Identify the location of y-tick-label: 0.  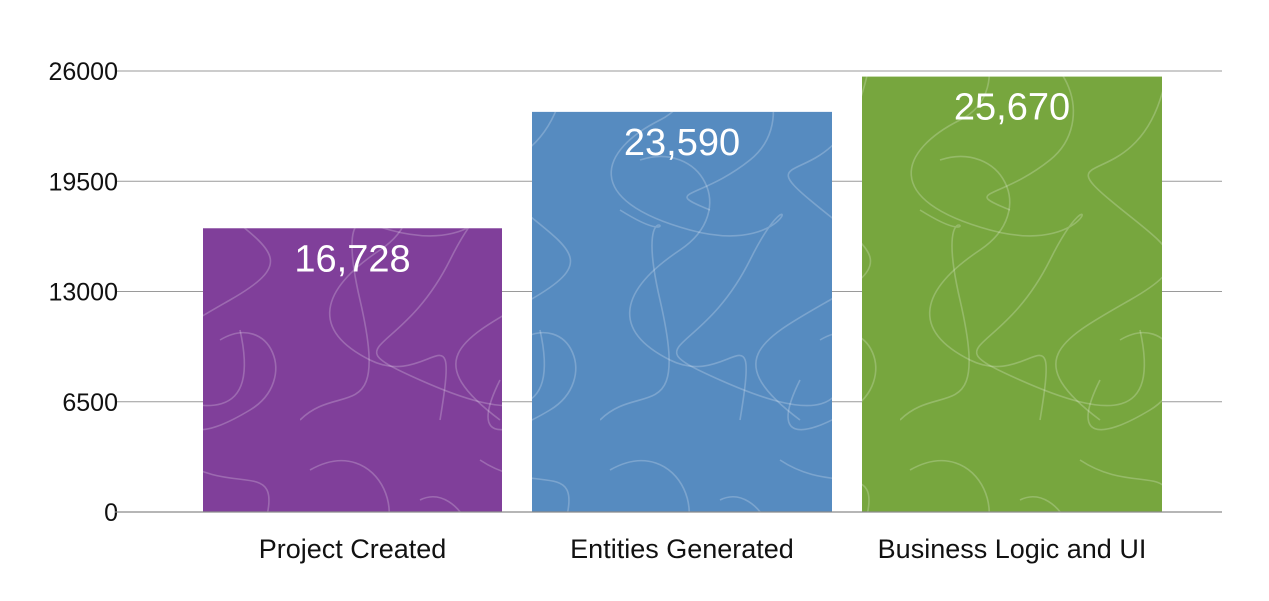
(111, 513).